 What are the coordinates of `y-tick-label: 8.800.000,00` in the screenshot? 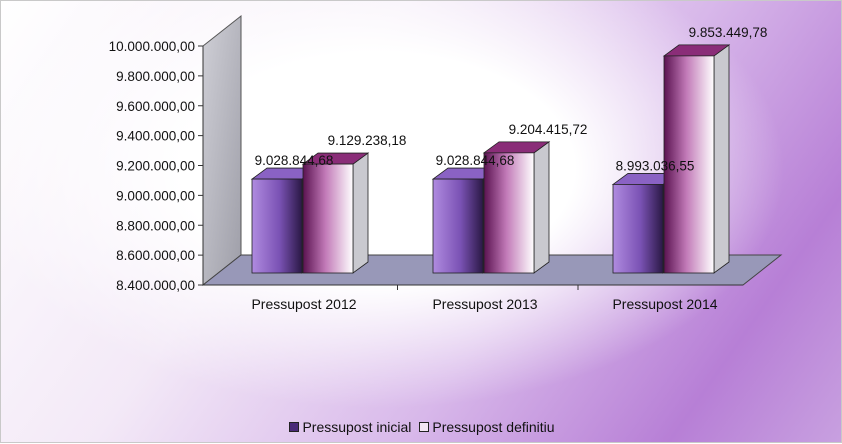 It's located at (155, 225).